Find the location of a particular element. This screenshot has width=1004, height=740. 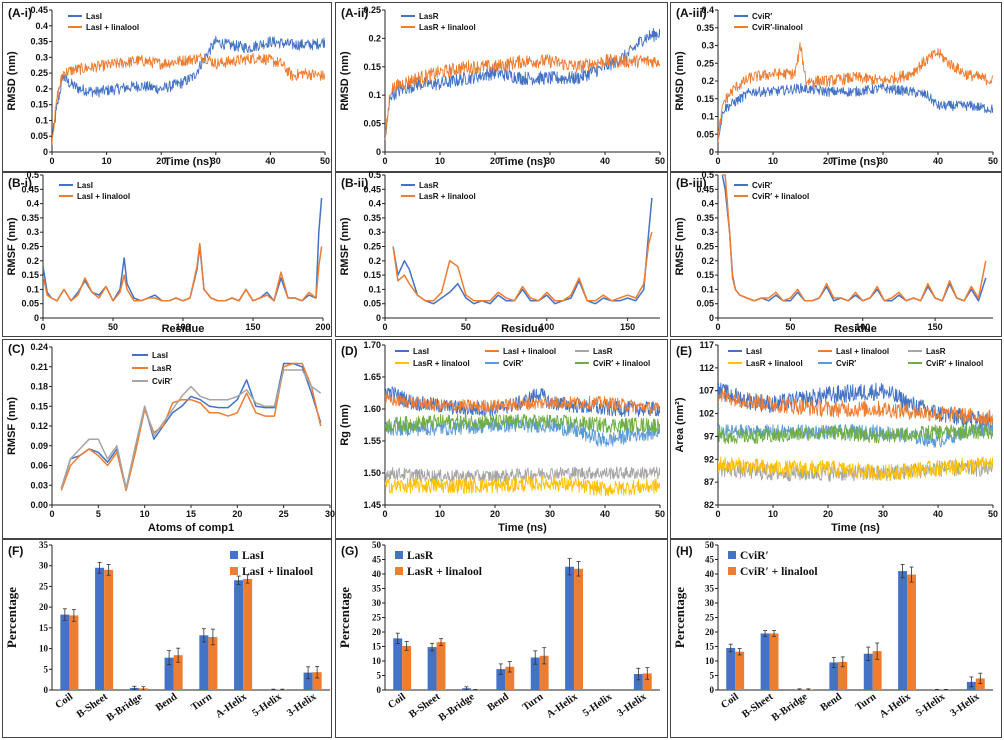

y-tick-label: 0.18 is located at coordinates (39, 387).